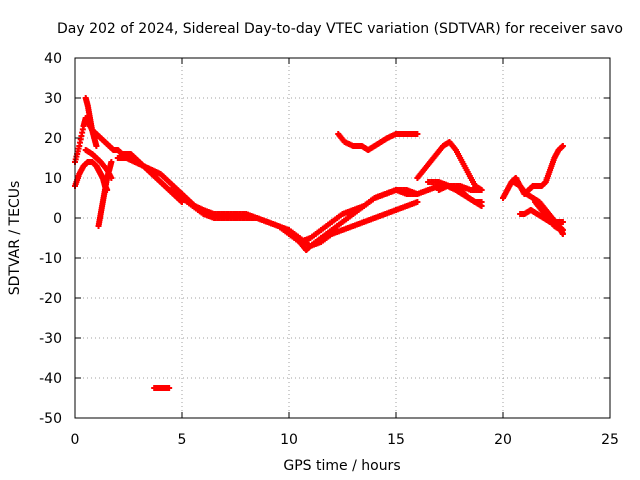 The image size is (640, 480). Describe the element at coordinates (15, 238) in the screenshot. I see `y-axis-label: SDTVAR / TECUs` at that location.